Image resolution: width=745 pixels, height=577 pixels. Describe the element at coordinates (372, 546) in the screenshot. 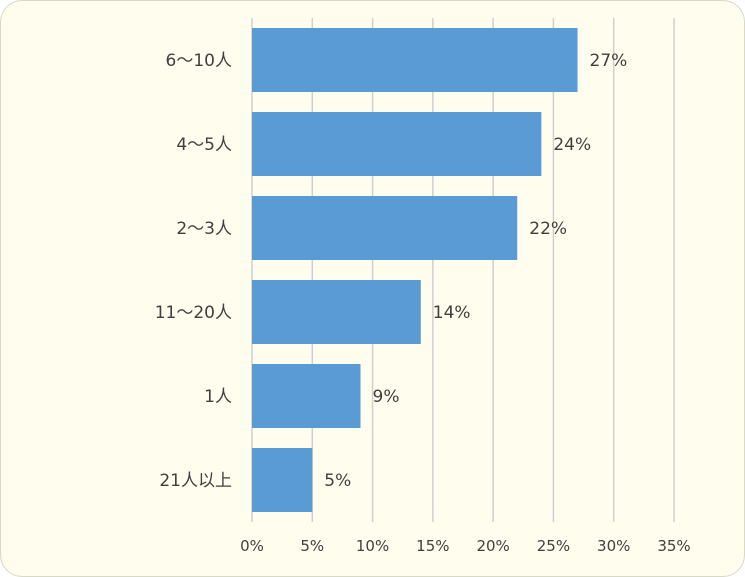

I see `x-tick-label: 10%` at that location.